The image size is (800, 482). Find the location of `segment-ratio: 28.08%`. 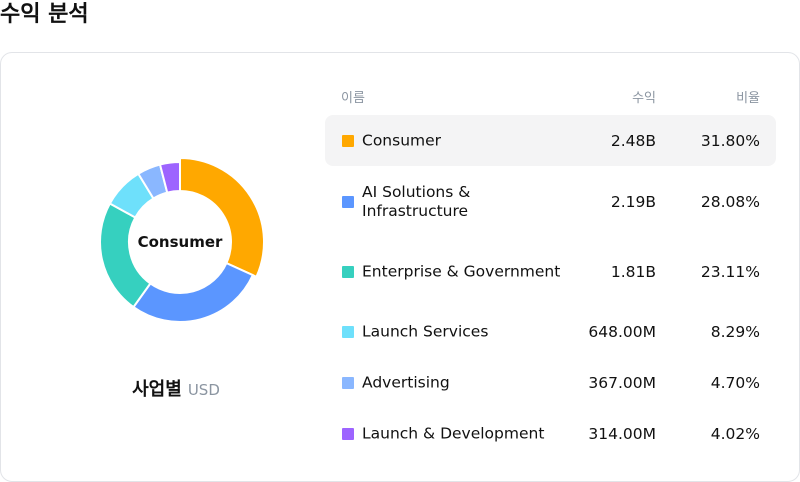

segment-ratio: 28.08% is located at coordinates (730, 201).